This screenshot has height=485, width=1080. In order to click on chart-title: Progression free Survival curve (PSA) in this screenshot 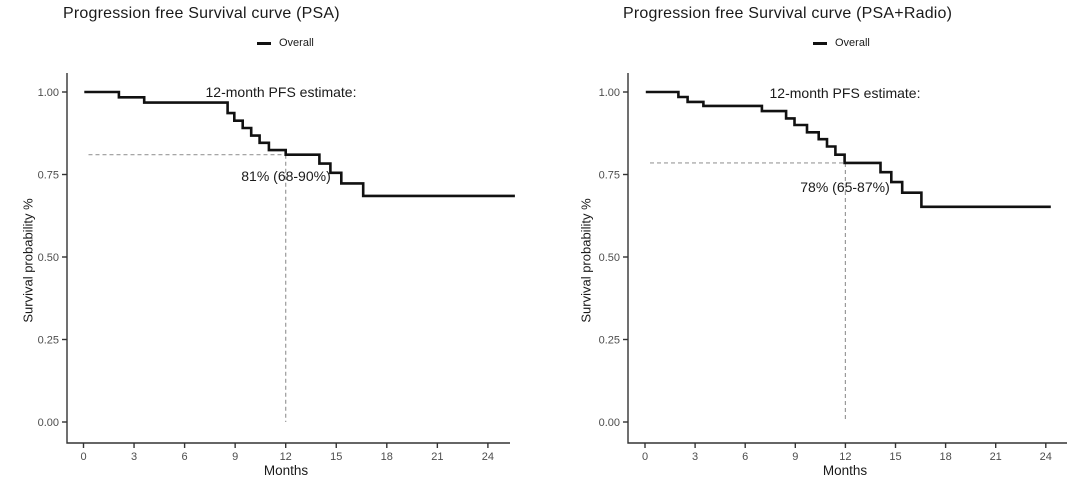, I will do `click(201, 13)`.